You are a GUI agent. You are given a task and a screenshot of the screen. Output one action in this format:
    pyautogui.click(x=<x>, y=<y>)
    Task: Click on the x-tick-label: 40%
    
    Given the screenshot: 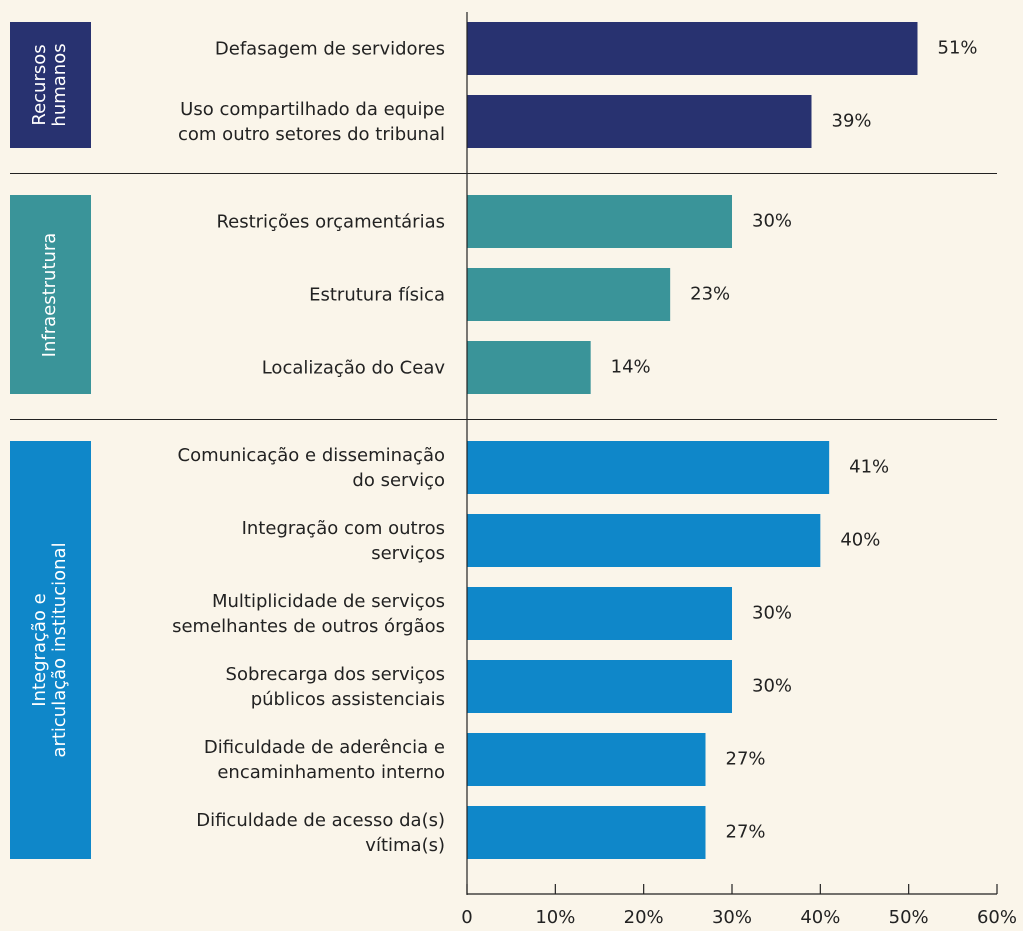 What is the action you would take?
    pyautogui.click(x=820, y=917)
    